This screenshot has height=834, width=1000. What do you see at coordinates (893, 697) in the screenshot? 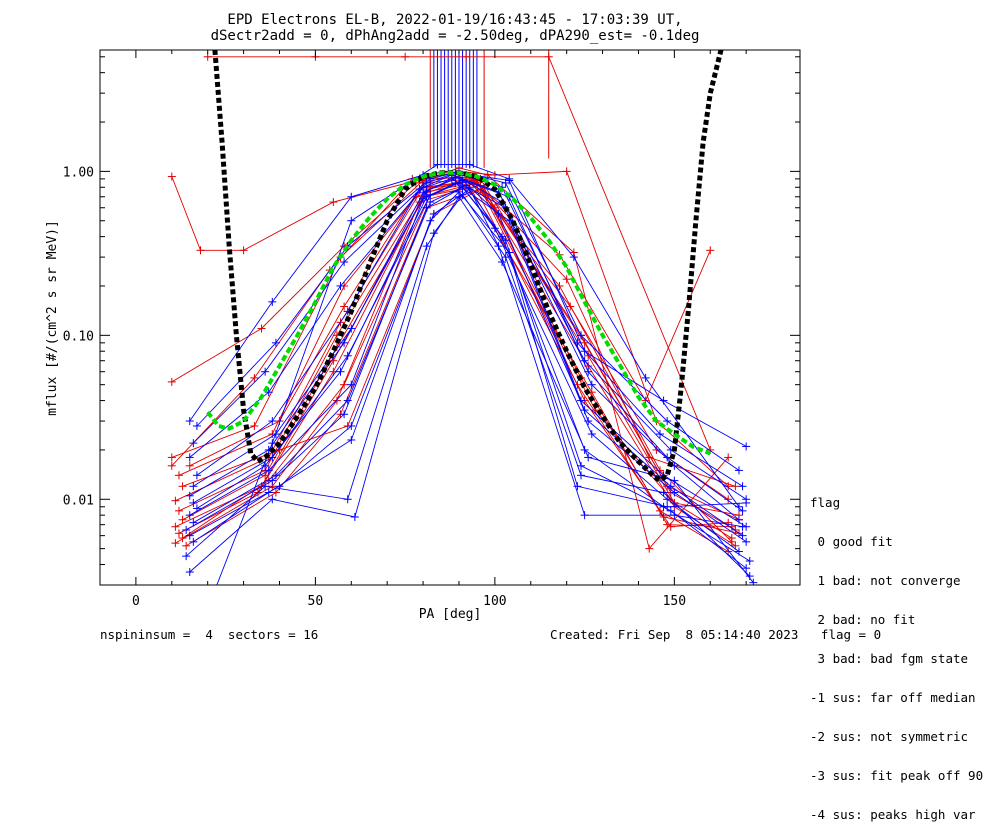
I see `legend-item: -1 sus: far off median` at bounding box center [893, 697].